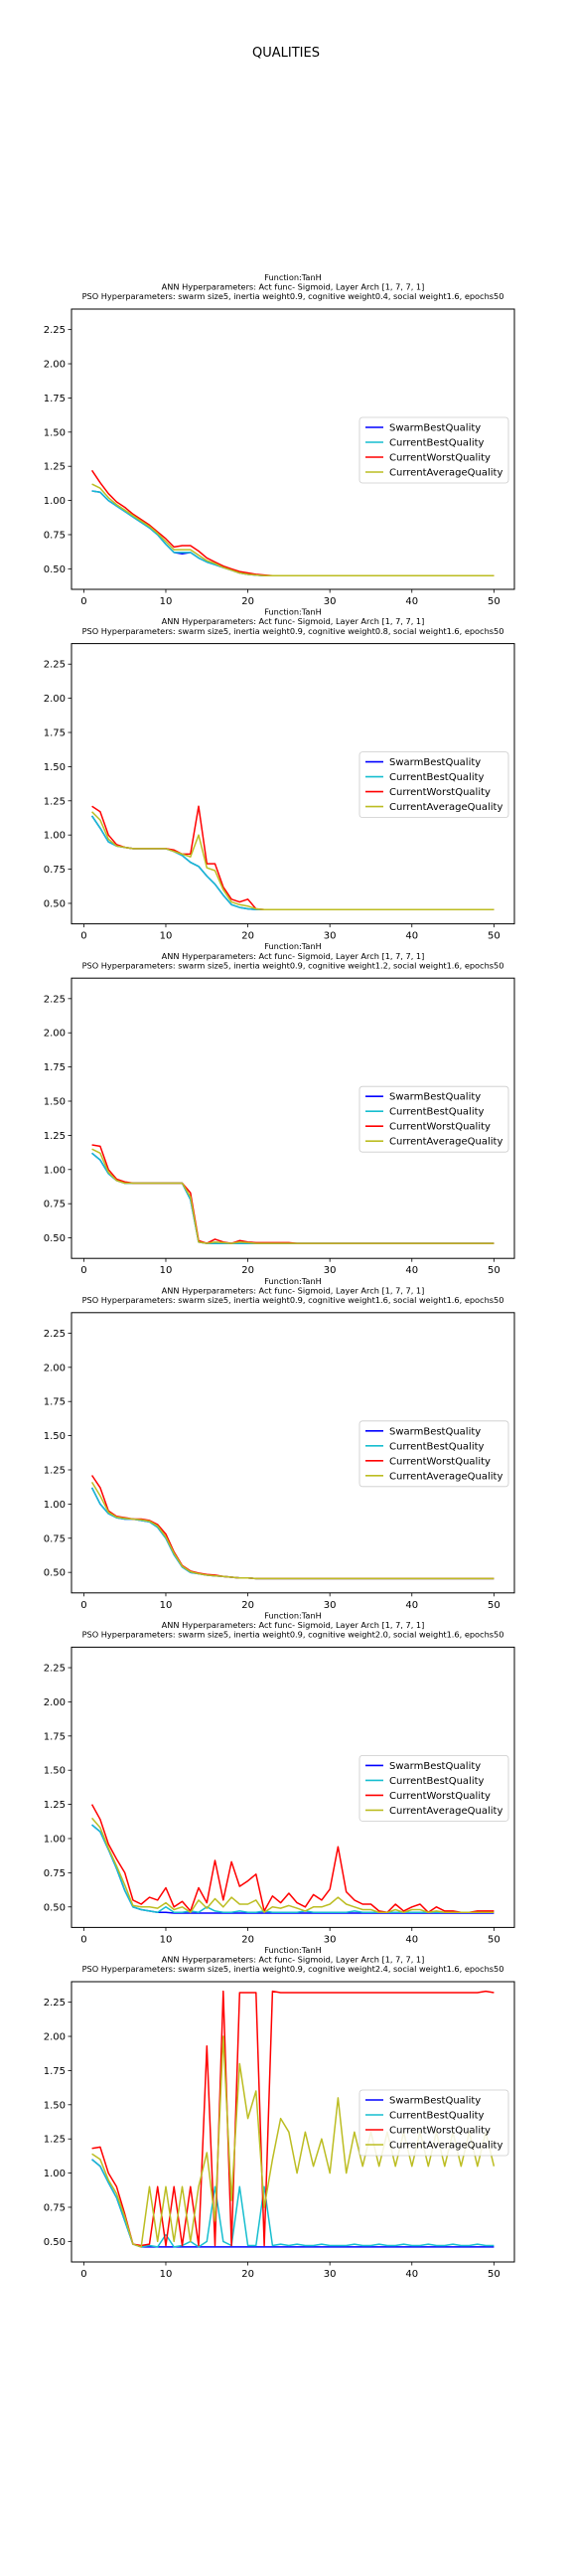  I want to click on series-line-CurrentAverageQuality, so click(293, 529).